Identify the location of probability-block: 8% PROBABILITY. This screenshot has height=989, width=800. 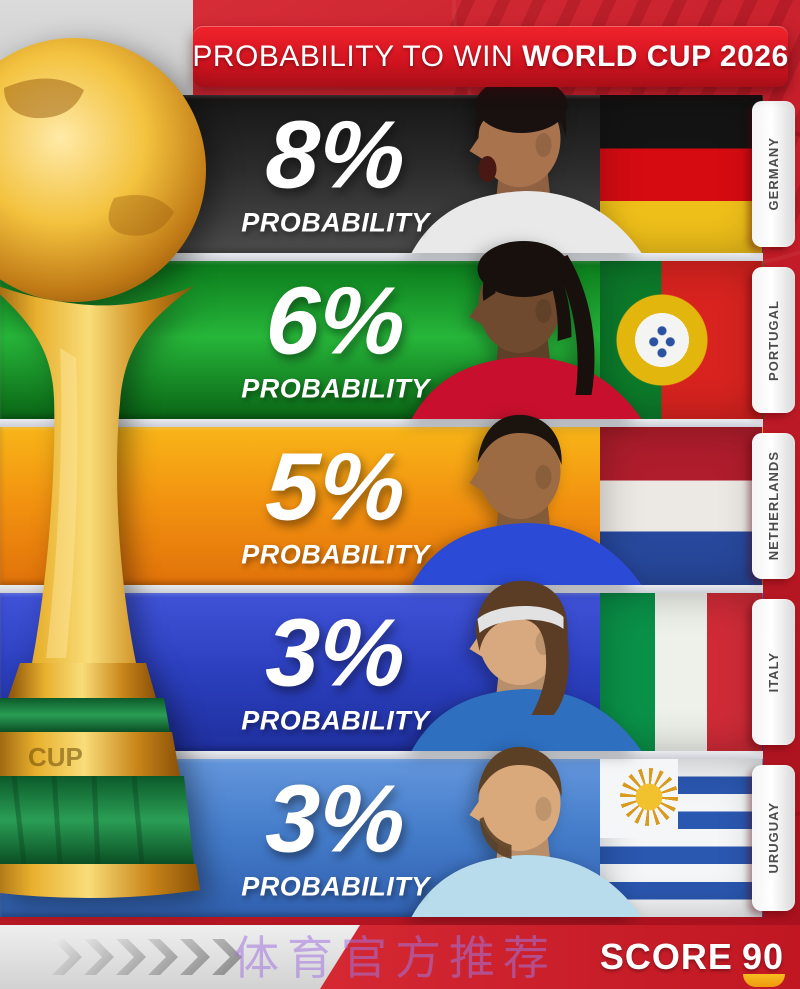
(335, 169).